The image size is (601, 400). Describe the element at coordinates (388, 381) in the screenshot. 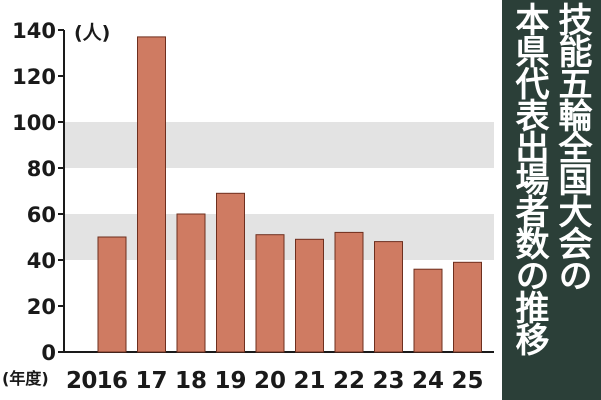

I see `x-tick-label: 23` at that location.